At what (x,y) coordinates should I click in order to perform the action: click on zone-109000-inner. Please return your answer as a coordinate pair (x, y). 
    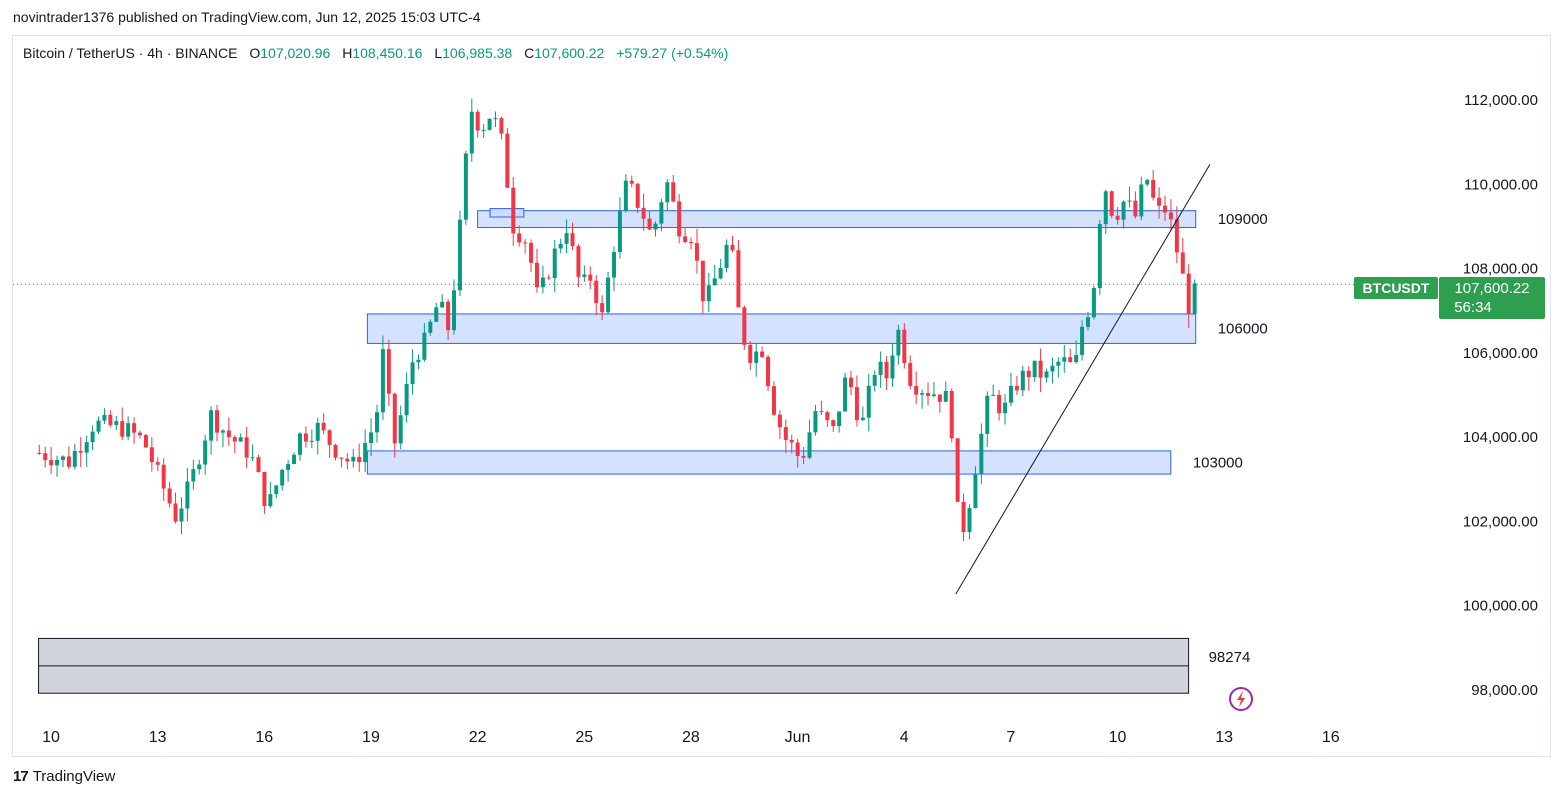
    Looking at the image, I should click on (507, 213).